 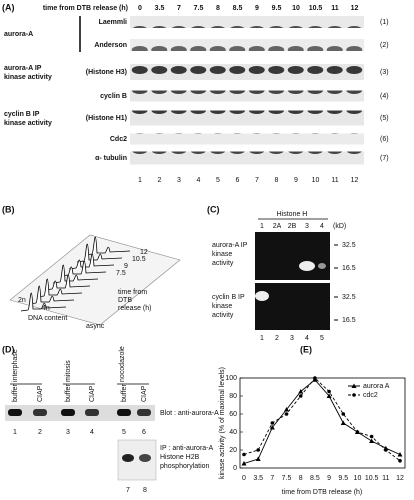 What do you see at coordinates (292, 226) in the screenshot?
I see `lane-label: 2B` at bounding box center [292, 226].